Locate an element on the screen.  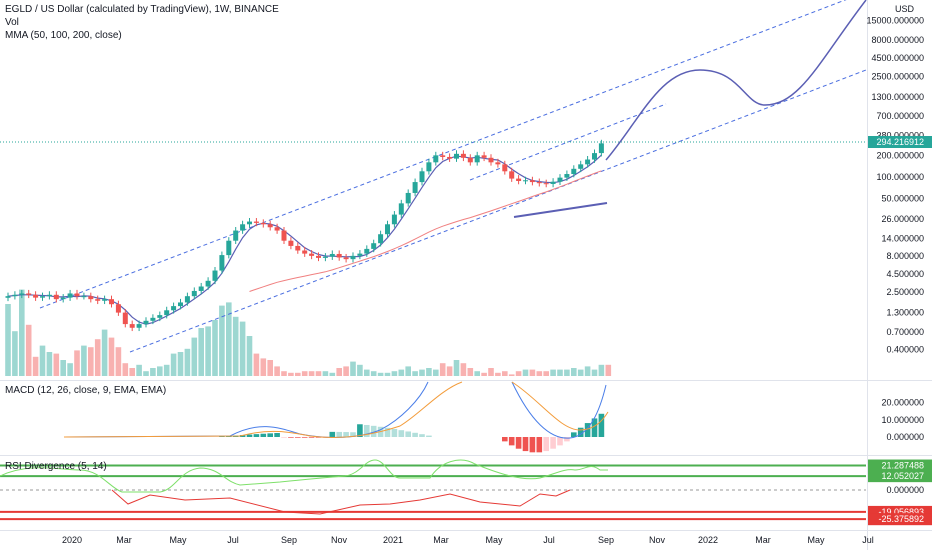
price-tick-label: 0.700000 is located at coordinates (905, 332).